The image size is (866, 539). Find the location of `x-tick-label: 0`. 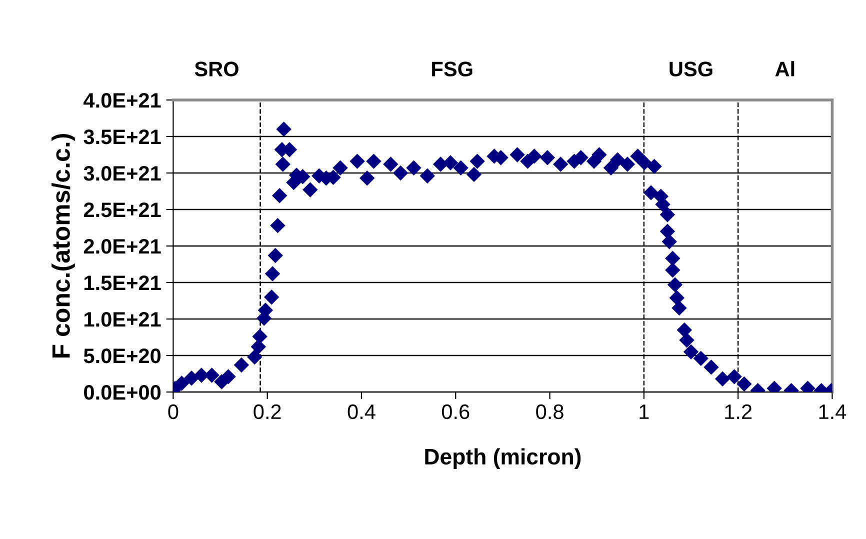

x-tick-label: 0 is located at coordinates (173, 412).